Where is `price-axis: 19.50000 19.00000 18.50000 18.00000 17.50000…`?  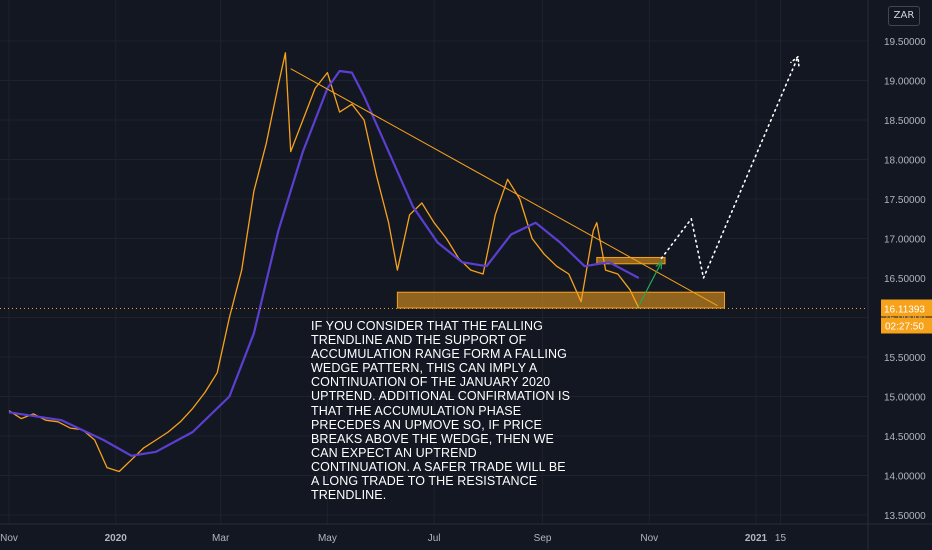 price-axis: 19.50000 19.00000 18.50000 18.00000 17.50000… is located at coordinates (905, 279).